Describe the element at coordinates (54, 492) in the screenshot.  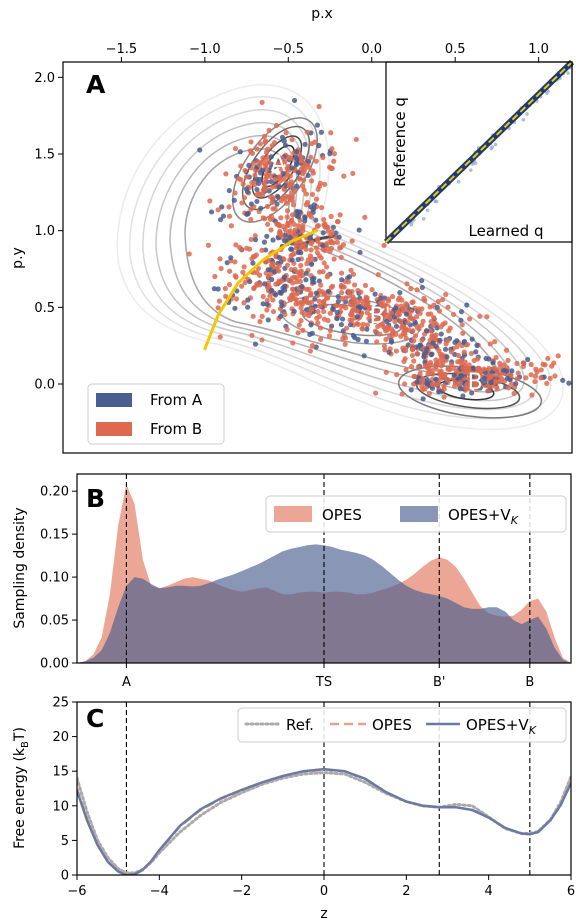
I see `panel-b-ytick-label: 0.20` at that location.